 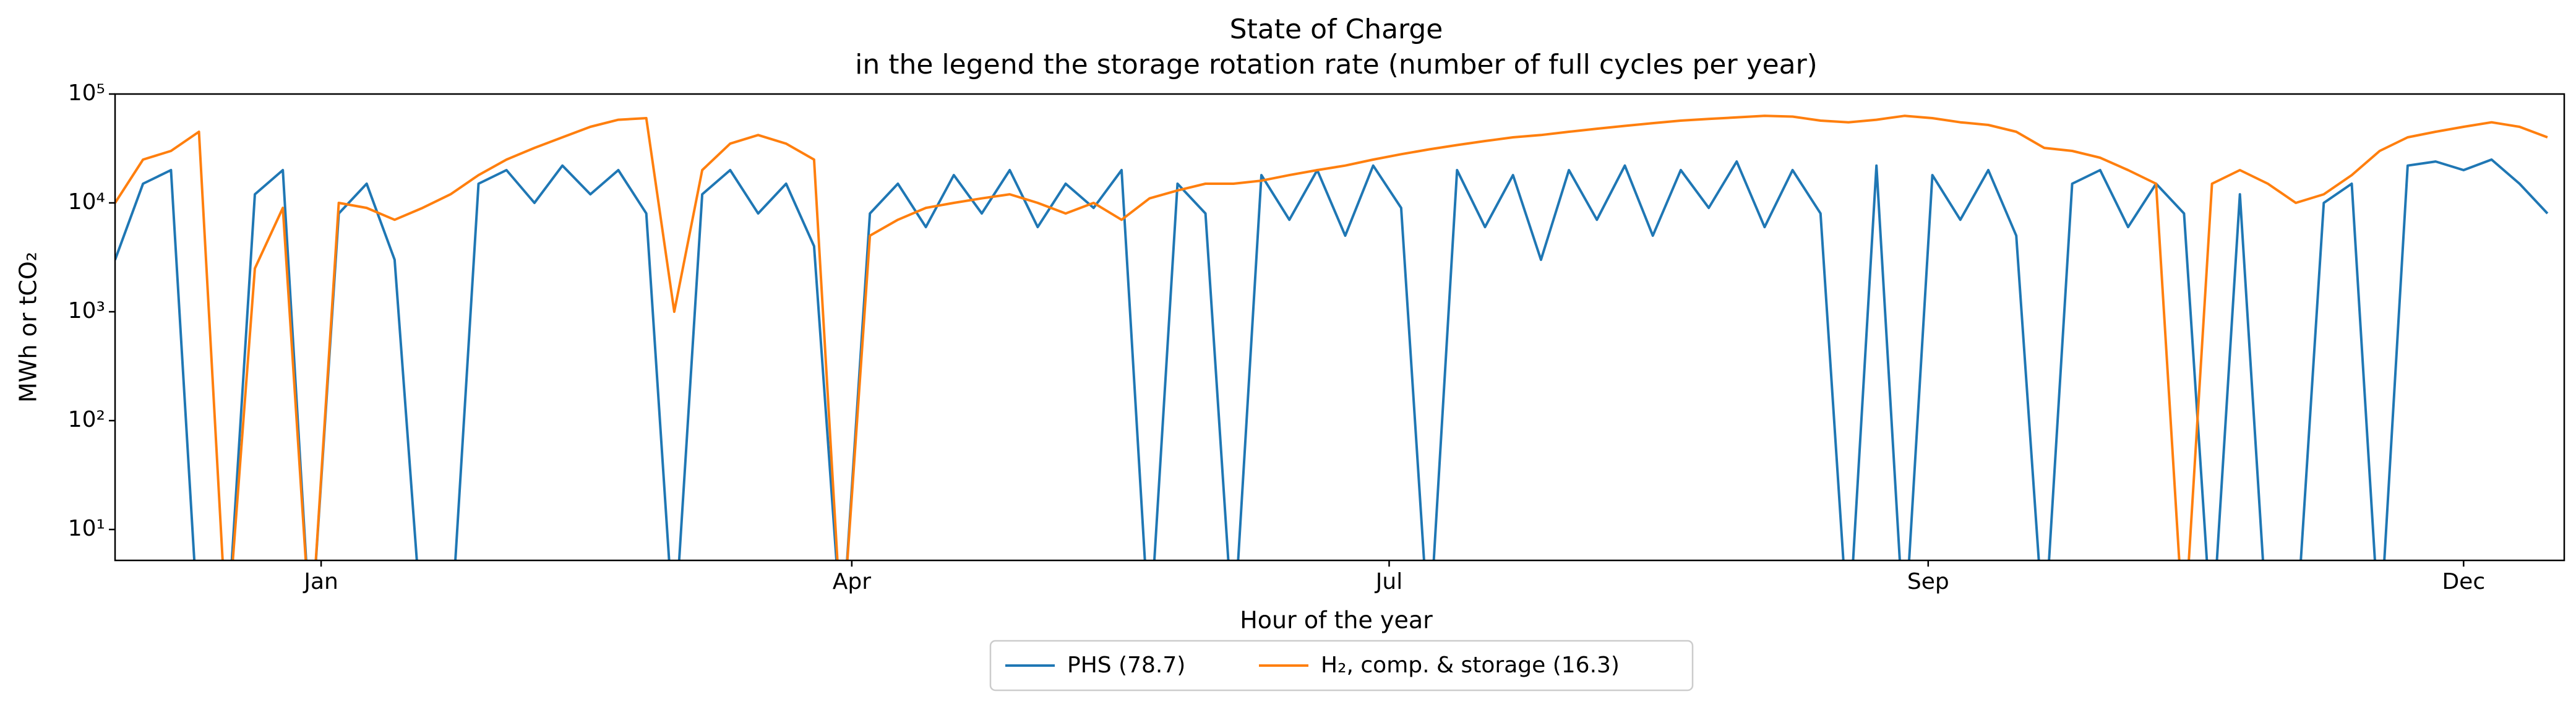 What do you see at coordinates (1336, 30) in the screenshot?
I see `chart-title: State of Charge` at bounding box center [1336, 30].